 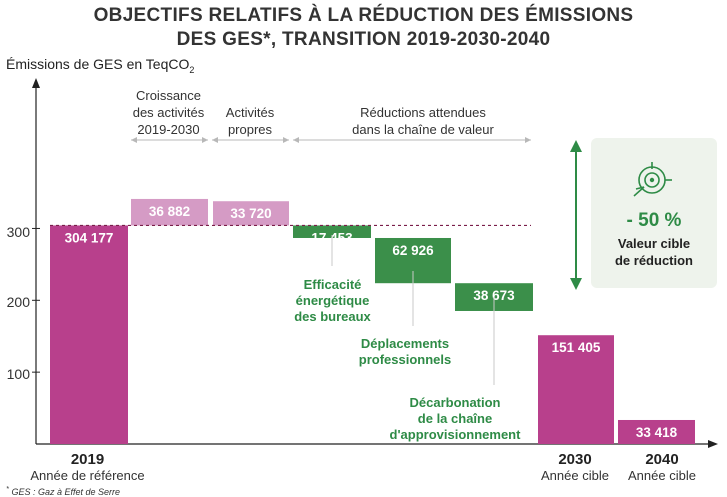 I want to click on y-tick-200: 200, so click(x=18, y=302).